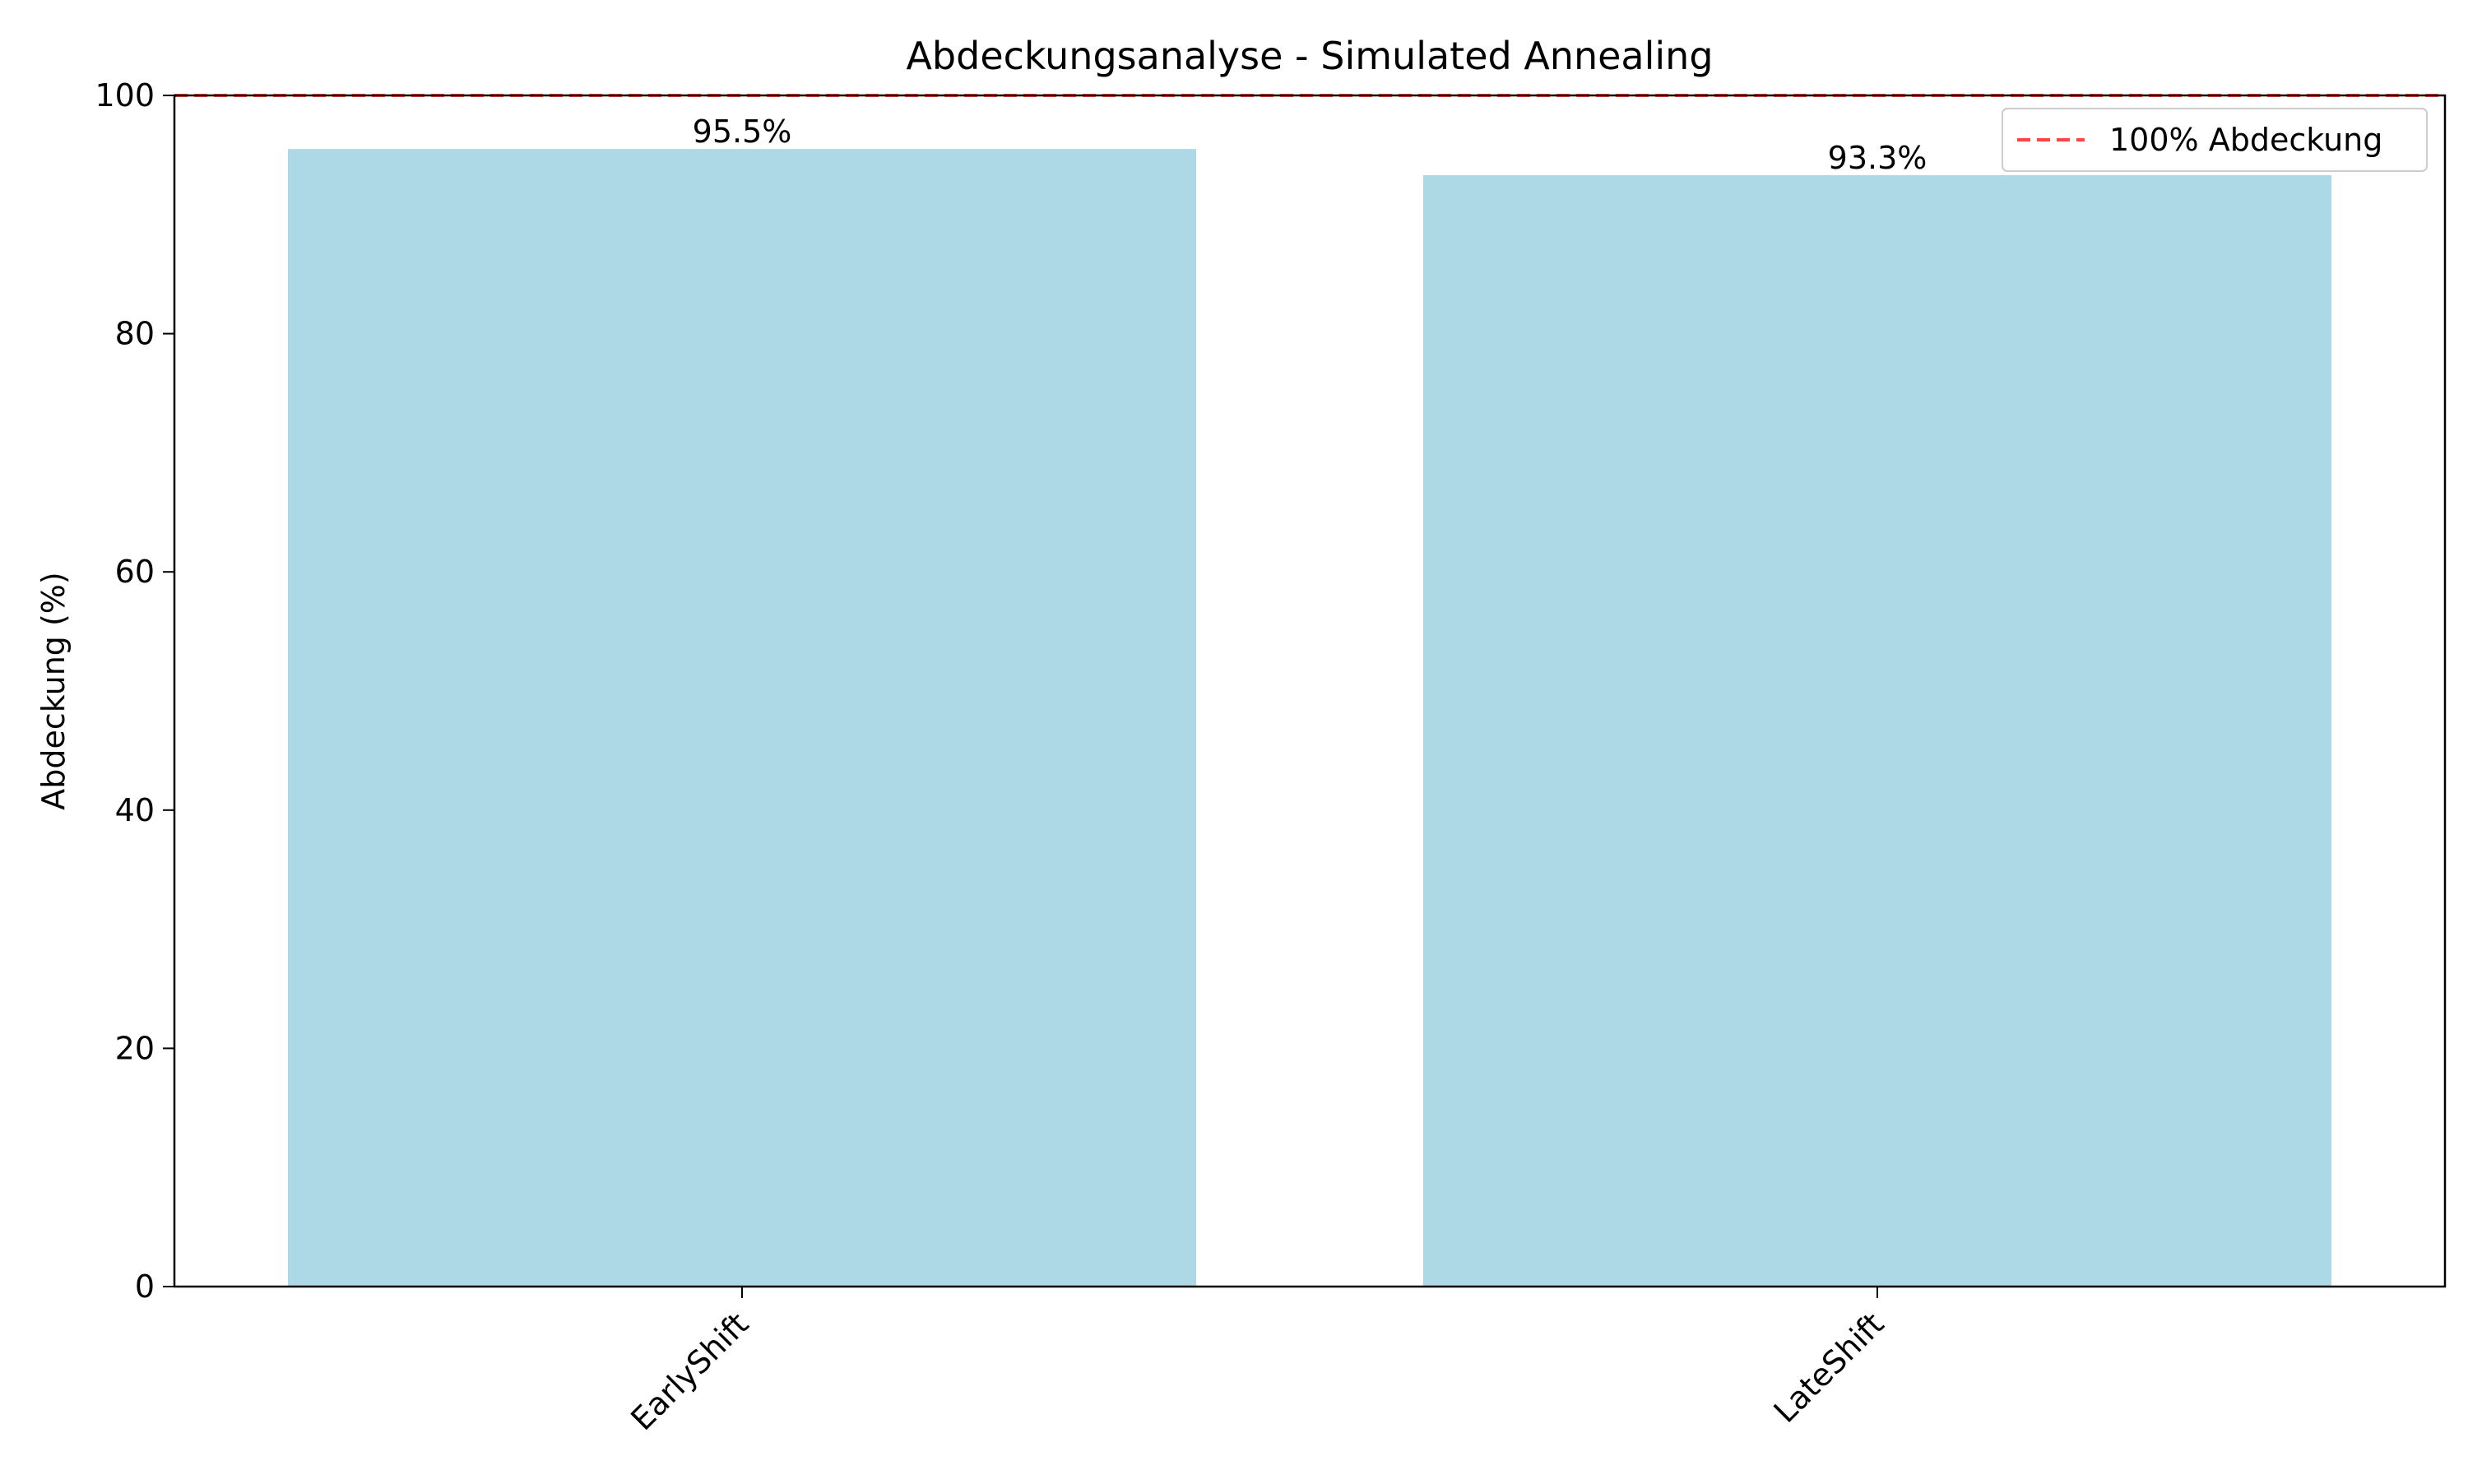 This screenshot has width=2468, height=1484. What do you see at coordinates (135, 810) in the screenshot?
I see `y-tick-label: 40` at bounding box center [135, 810].